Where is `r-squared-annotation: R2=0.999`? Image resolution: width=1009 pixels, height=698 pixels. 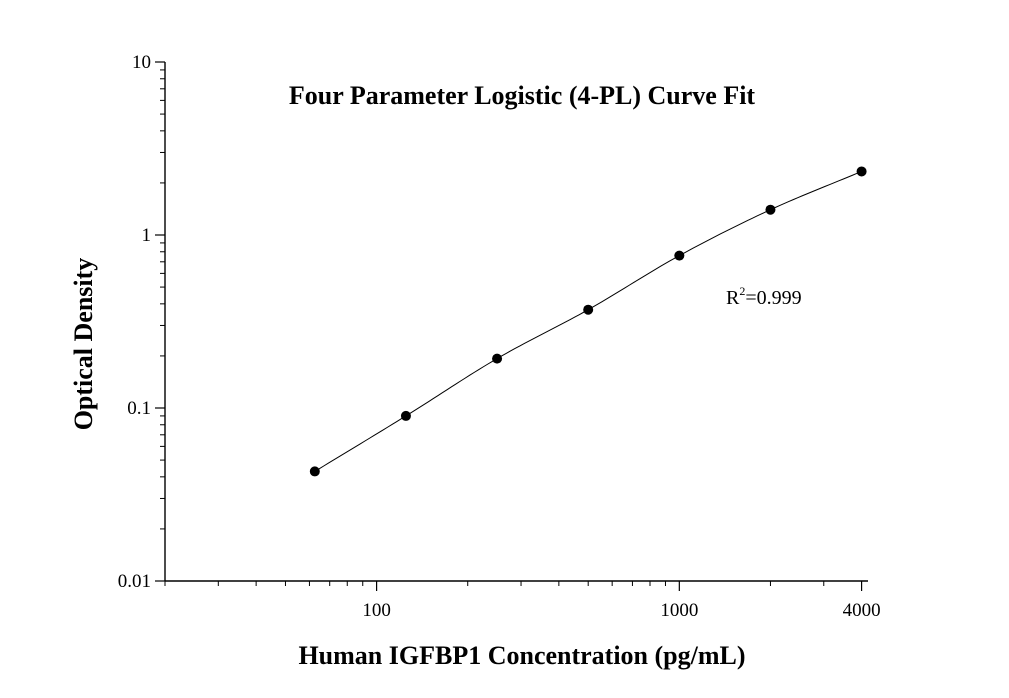
r-squared-annotation: R2=0.999 is located at coordinates (764, 296).